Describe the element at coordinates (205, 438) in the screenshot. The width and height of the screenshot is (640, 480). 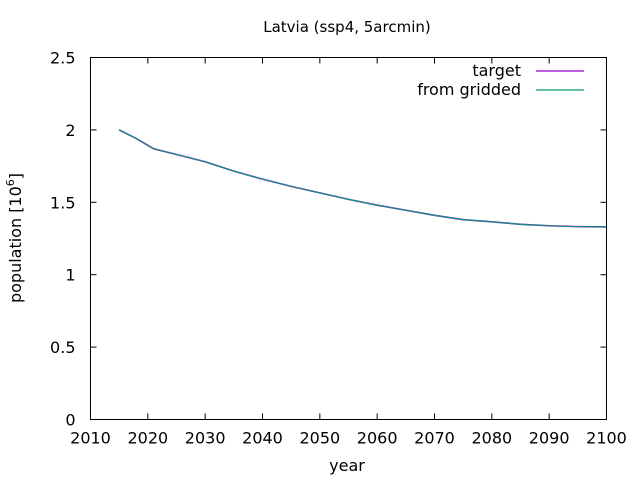
I see `x-tick-label: 2030` at that location.